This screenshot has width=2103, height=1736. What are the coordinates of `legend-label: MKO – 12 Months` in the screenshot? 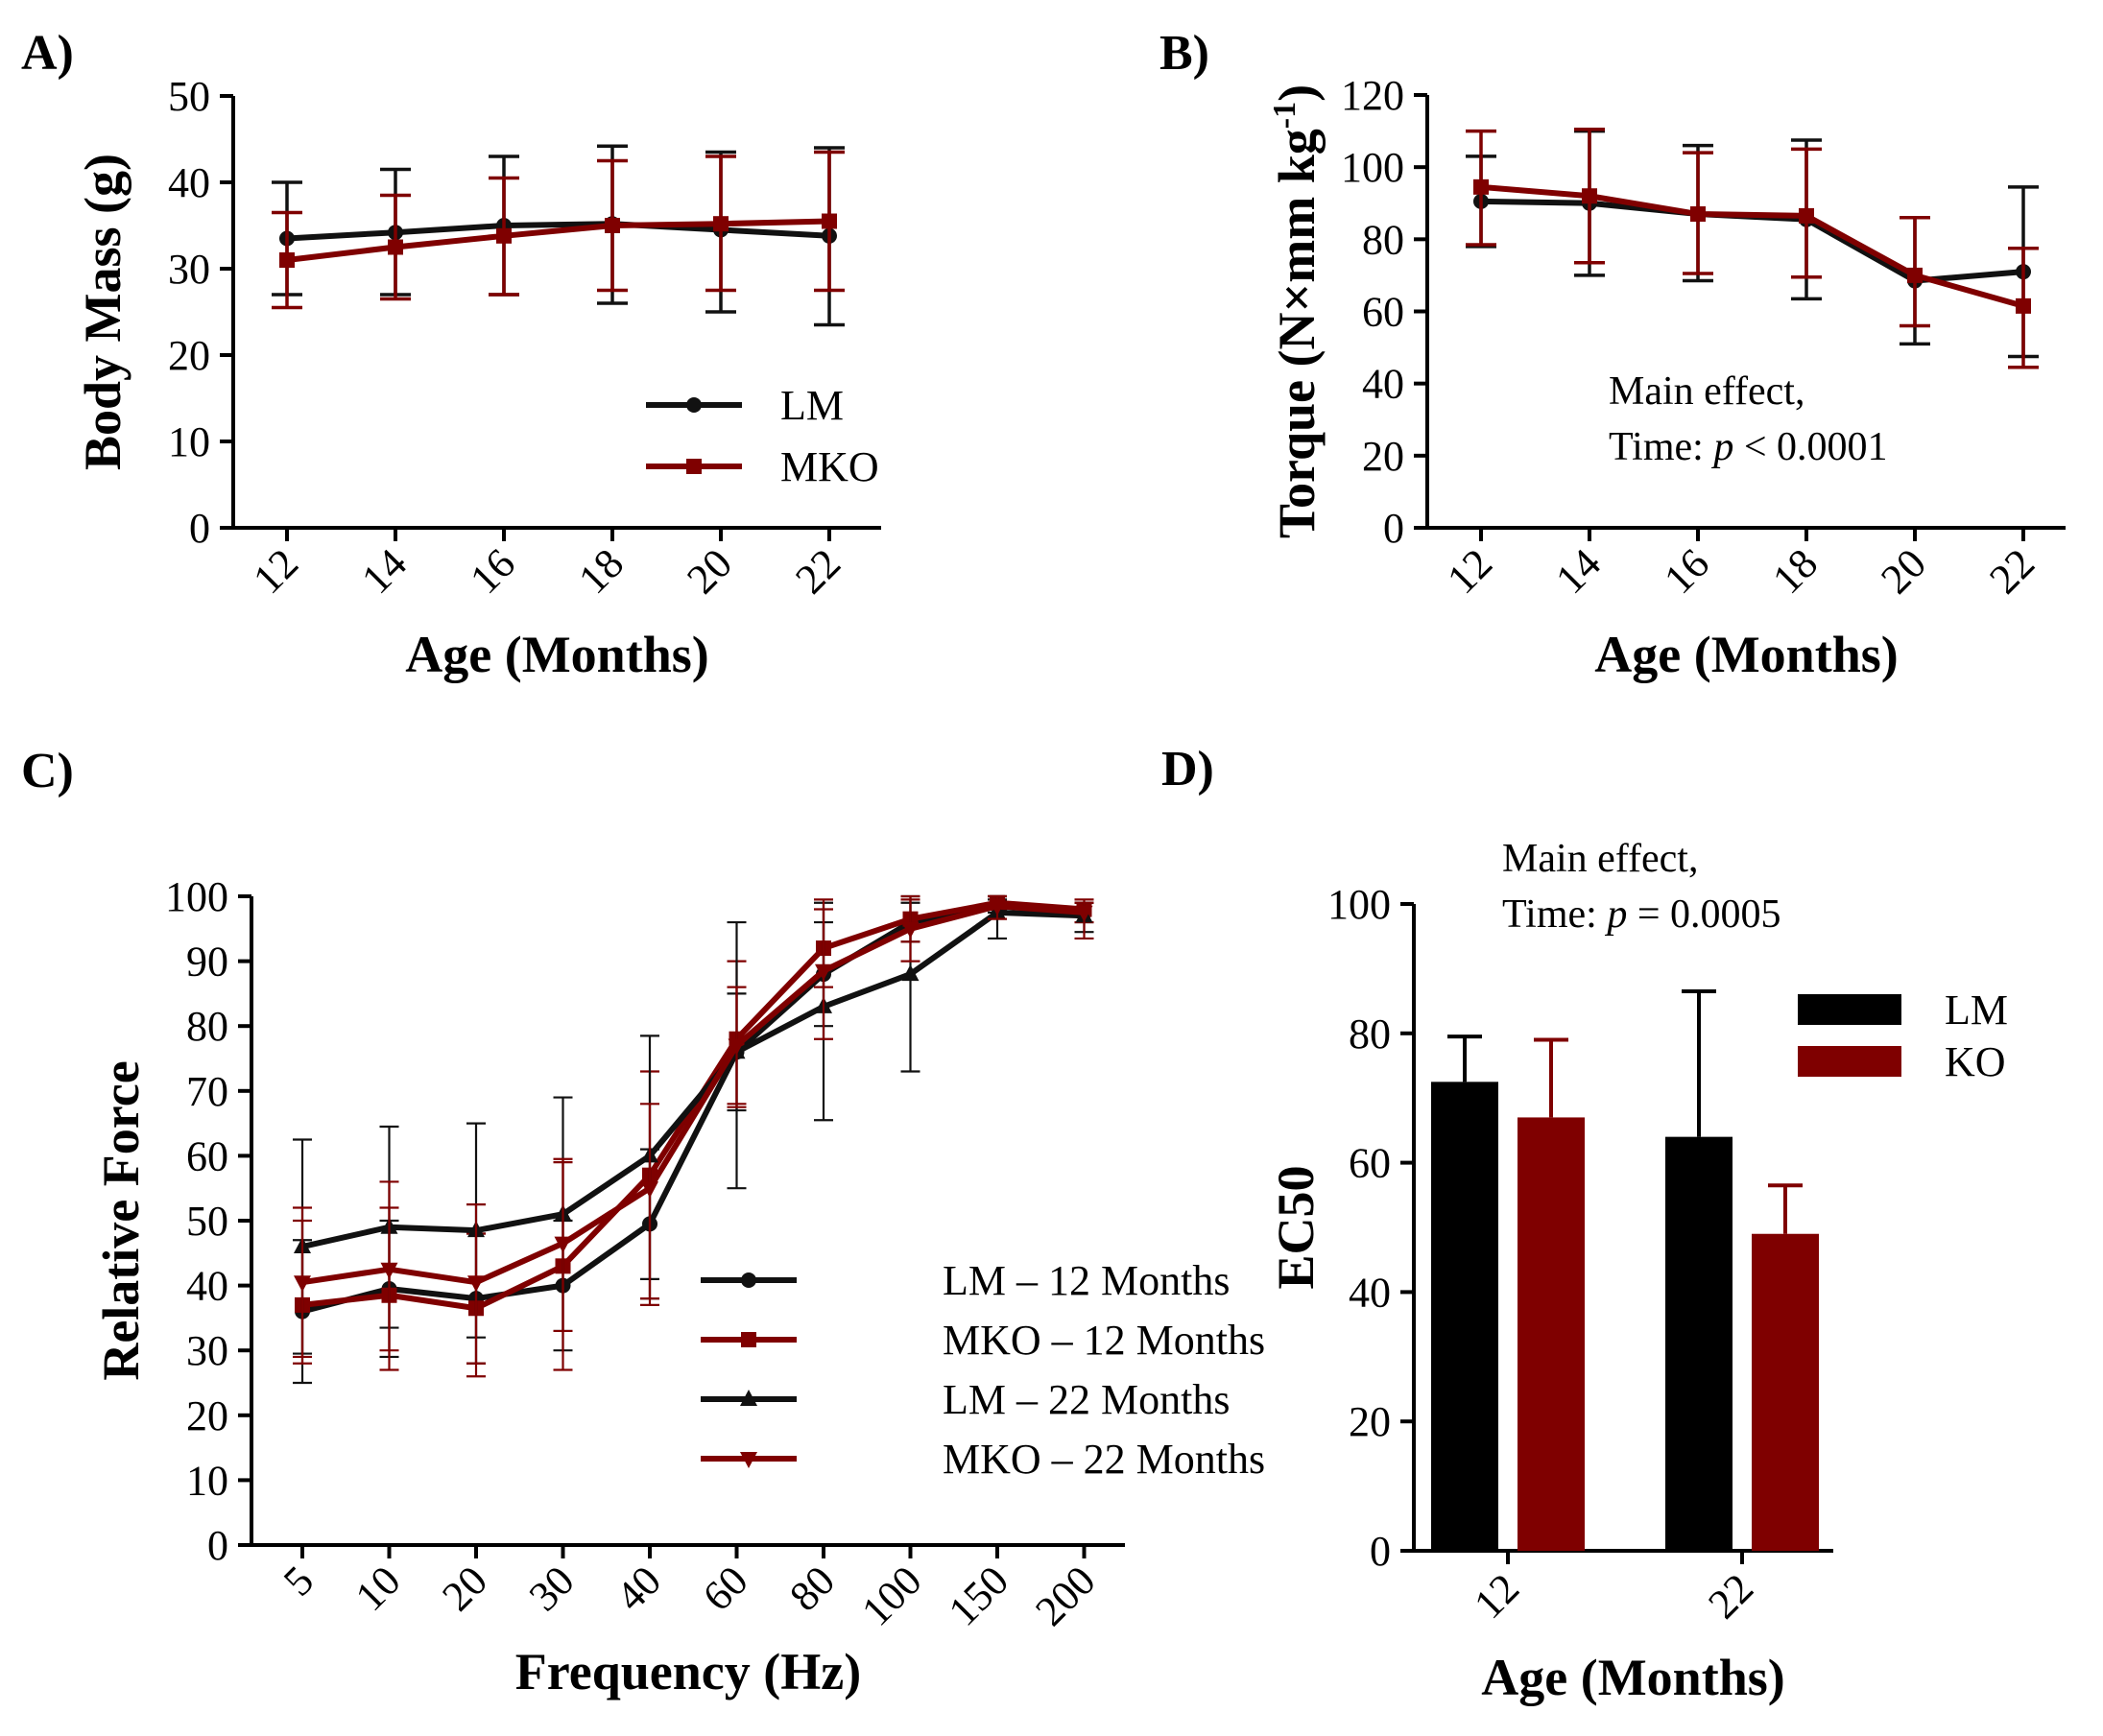 It's located at (1104, 1340).